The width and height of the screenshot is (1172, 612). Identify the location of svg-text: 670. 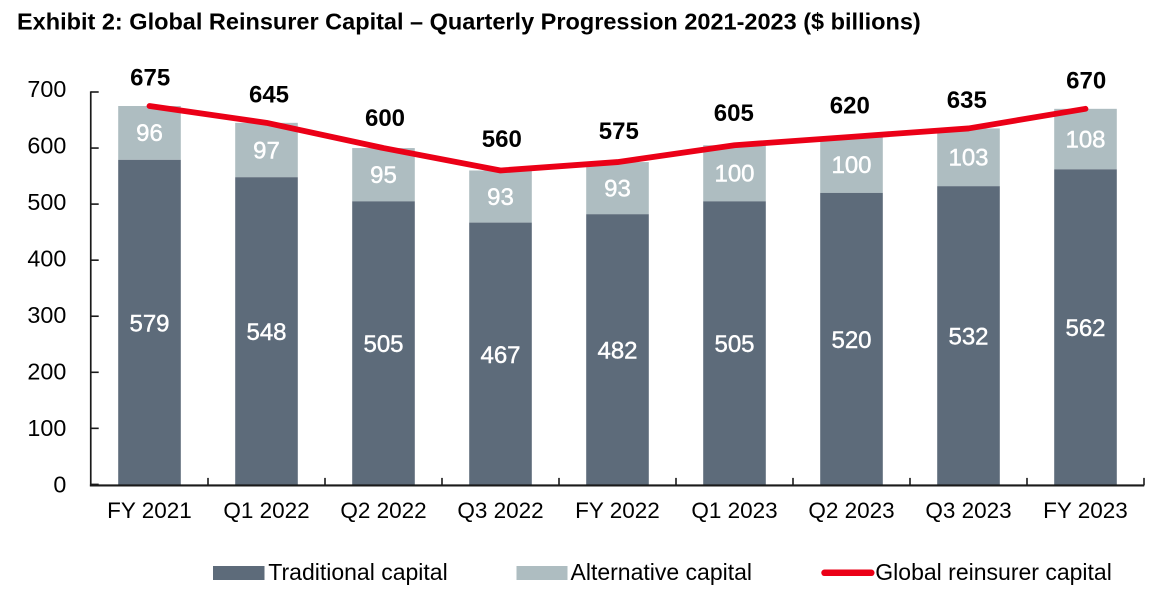
(1086, 80).